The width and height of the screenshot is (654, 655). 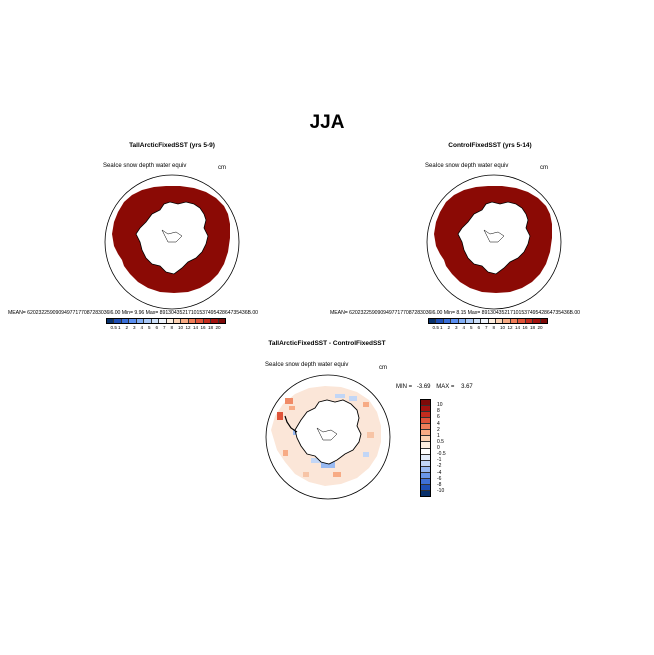 What do you see at coordinates (439, 478) in the screenshot?
I see `colorbar-tick-label: -6` at bounding box center [439, 478].